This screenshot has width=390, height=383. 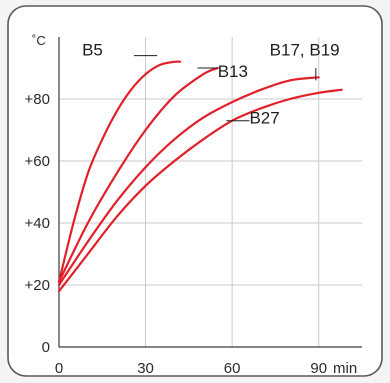 What do you see at coordinates (305, 49) in the screenshot?
I see `annotation-label-2: B17, B19` at bounding box center [305, 49].